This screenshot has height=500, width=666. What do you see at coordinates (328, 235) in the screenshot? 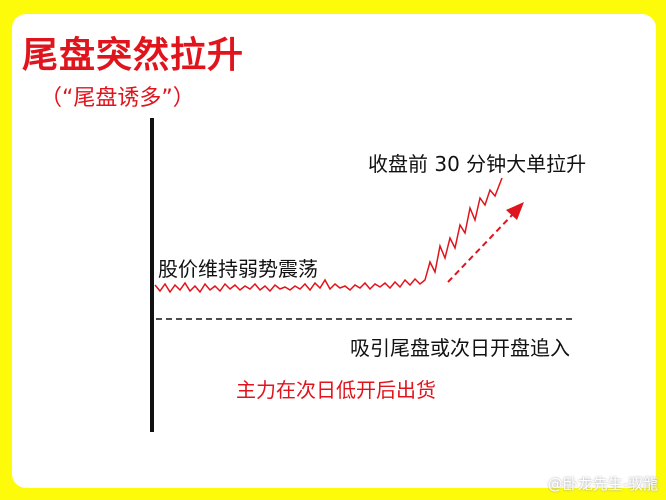
I see `price-line` at bounding box center [328, 235].